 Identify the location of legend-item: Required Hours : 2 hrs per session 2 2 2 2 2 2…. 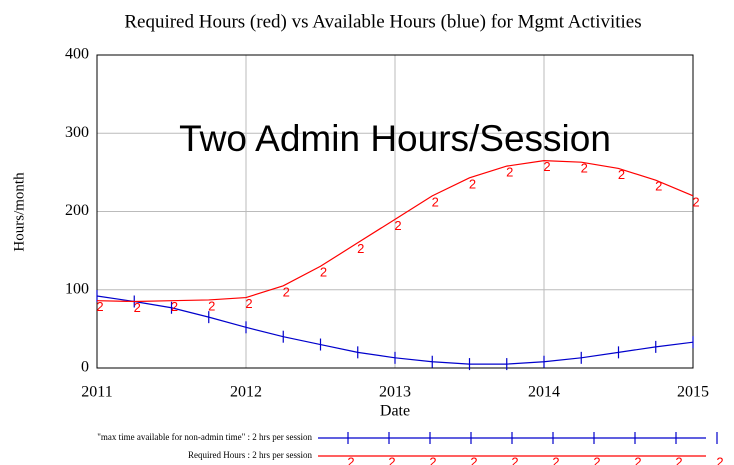
(456, 457).